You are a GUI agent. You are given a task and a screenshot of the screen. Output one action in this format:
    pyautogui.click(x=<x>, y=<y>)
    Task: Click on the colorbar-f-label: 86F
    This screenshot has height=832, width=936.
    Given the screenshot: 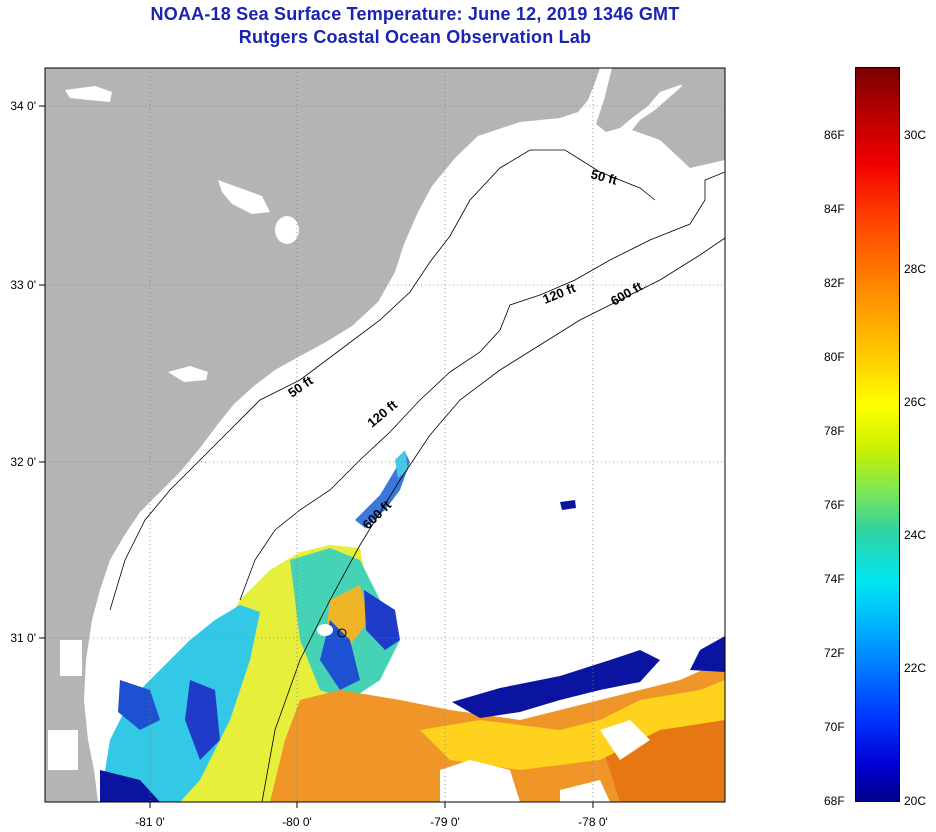 What is the action you would take?
    pyautogui.click(x=834, y=135)
    